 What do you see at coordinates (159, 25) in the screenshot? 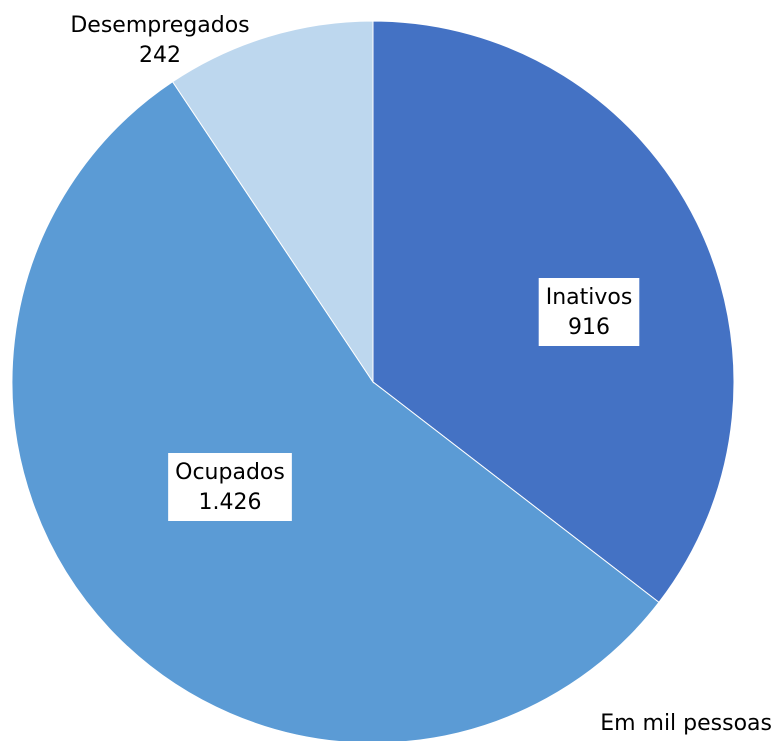
I see `category-label: Desempregados` at bounding box center [159, 25].